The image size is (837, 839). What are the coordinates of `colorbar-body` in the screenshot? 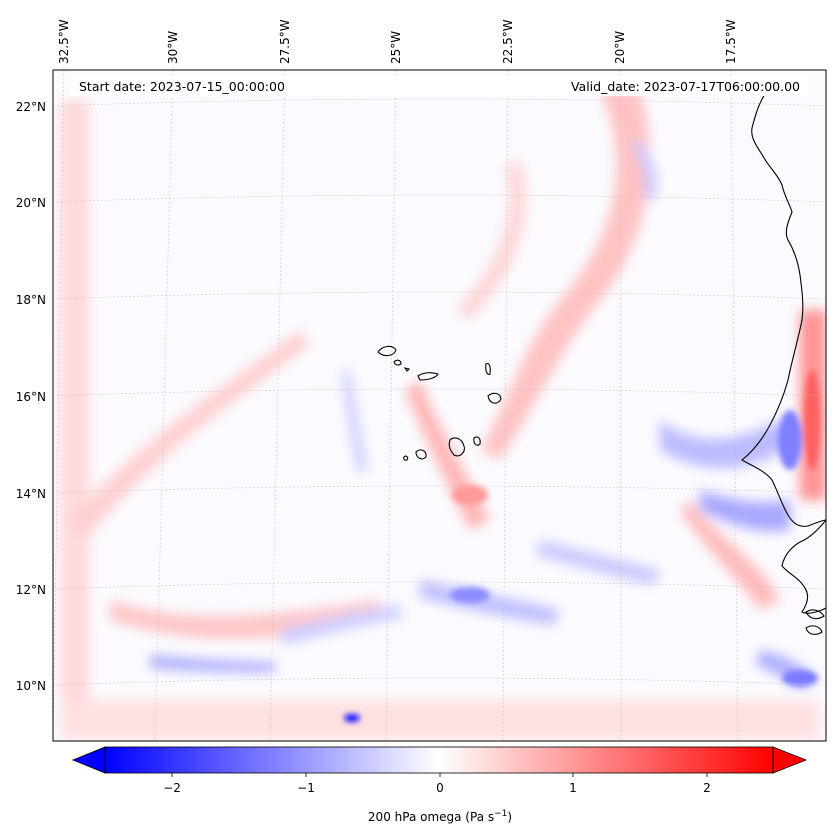 It's located at (439, 760).